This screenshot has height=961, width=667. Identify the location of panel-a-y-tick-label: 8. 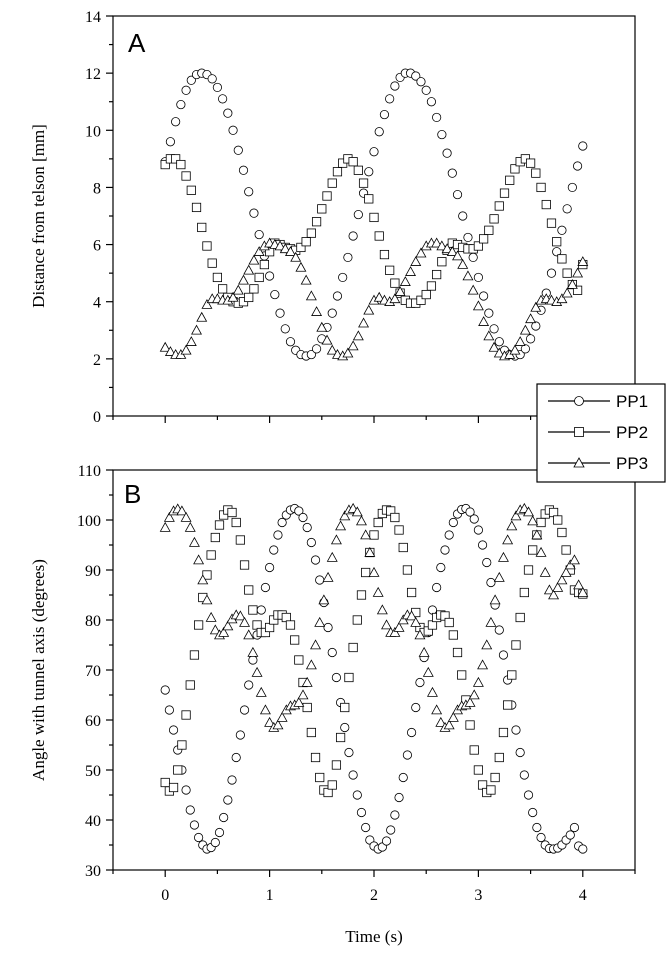
(97, 188).